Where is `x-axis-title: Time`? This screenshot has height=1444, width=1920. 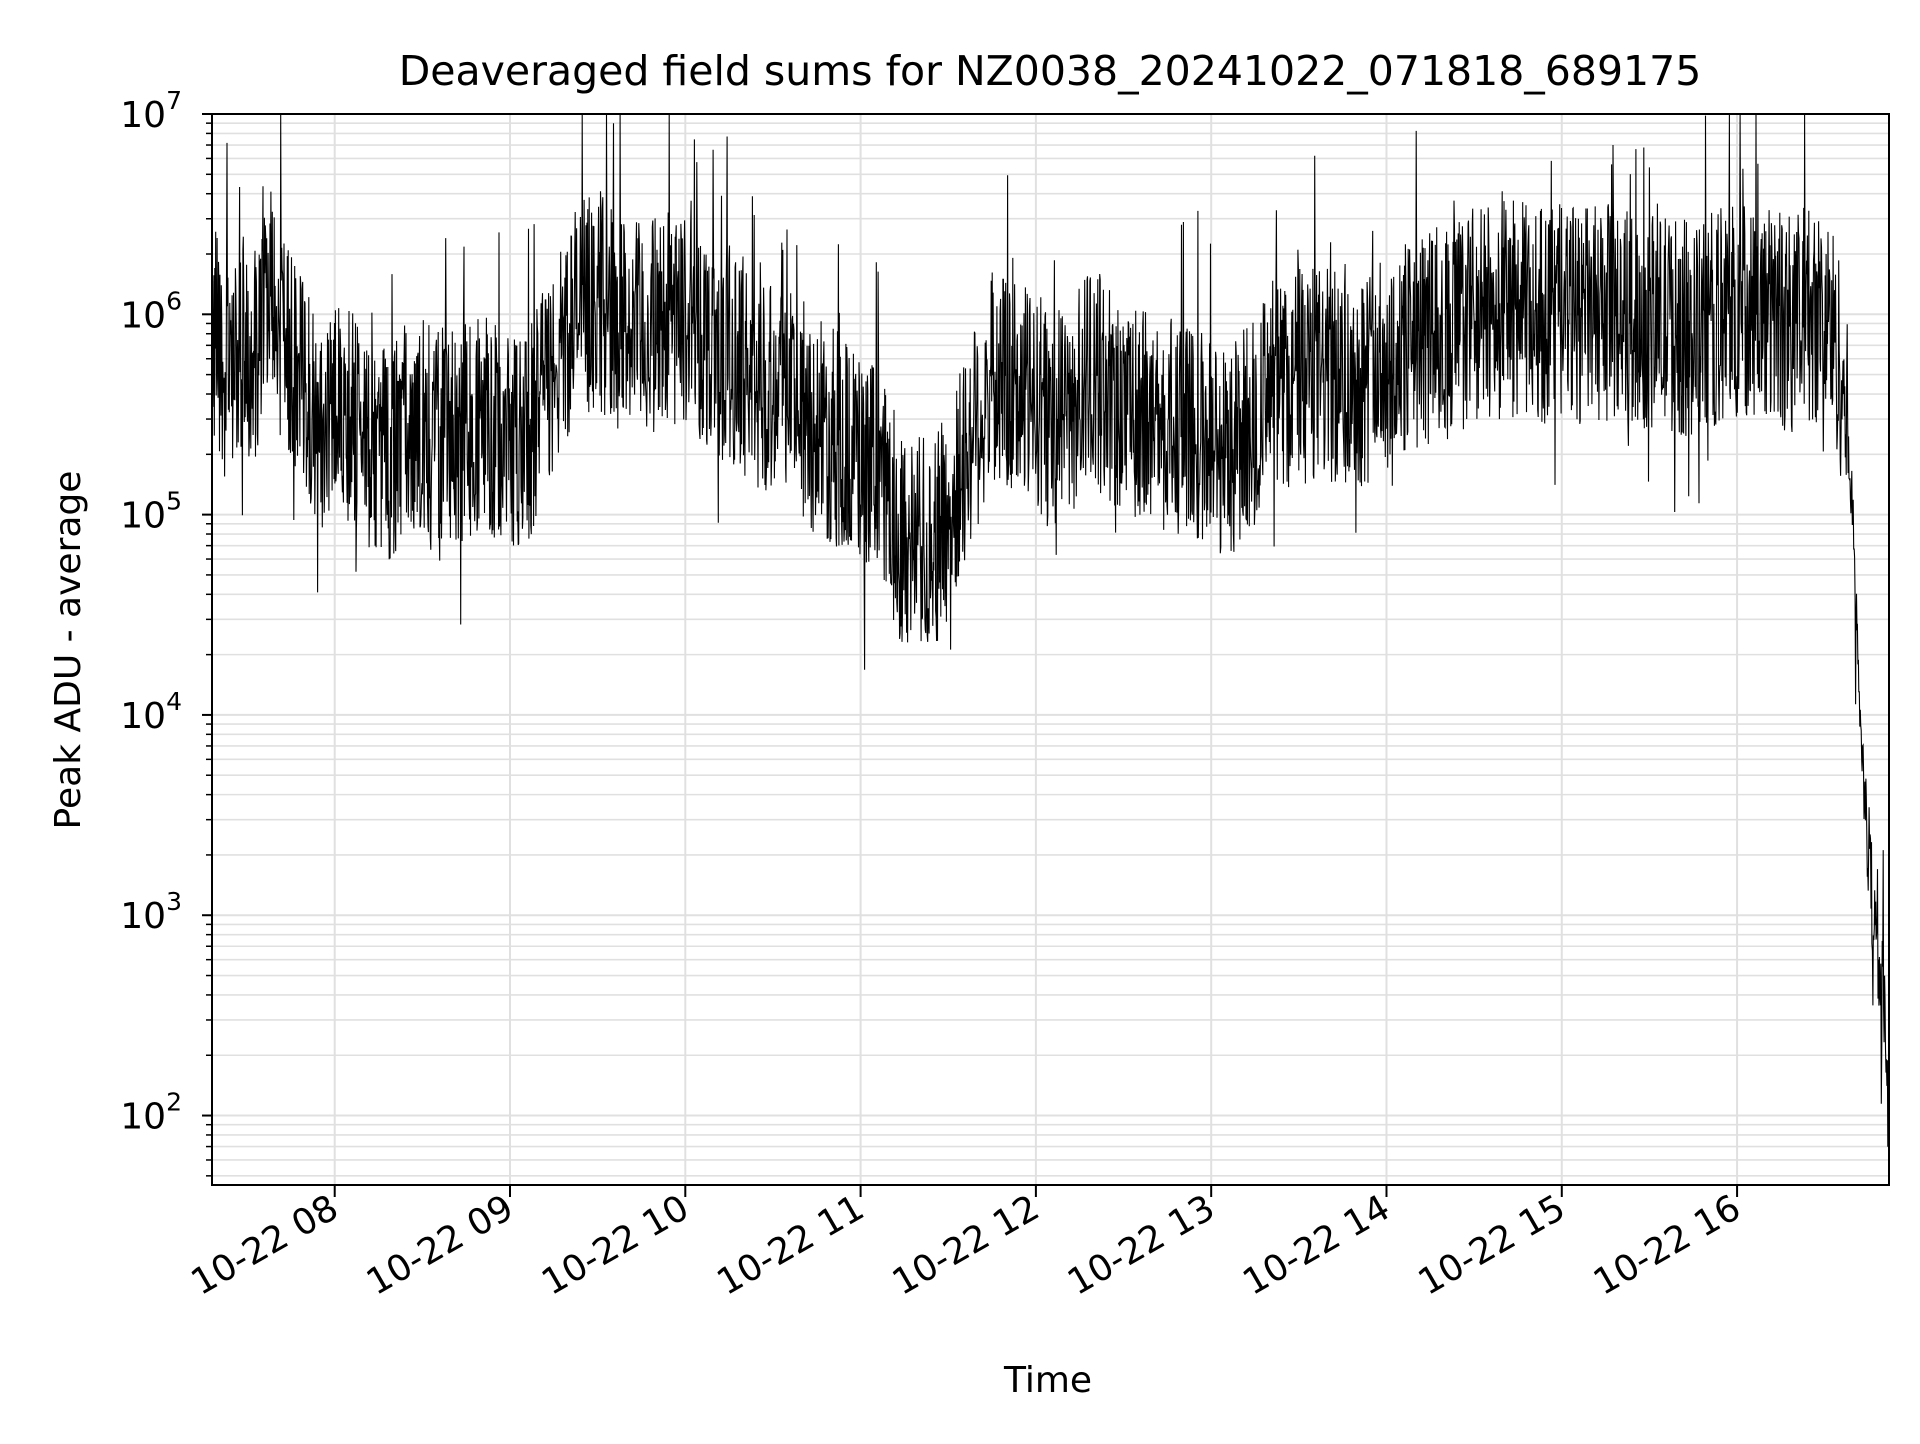
x-axis-title: Time is located at coordinates (1047, 1380).